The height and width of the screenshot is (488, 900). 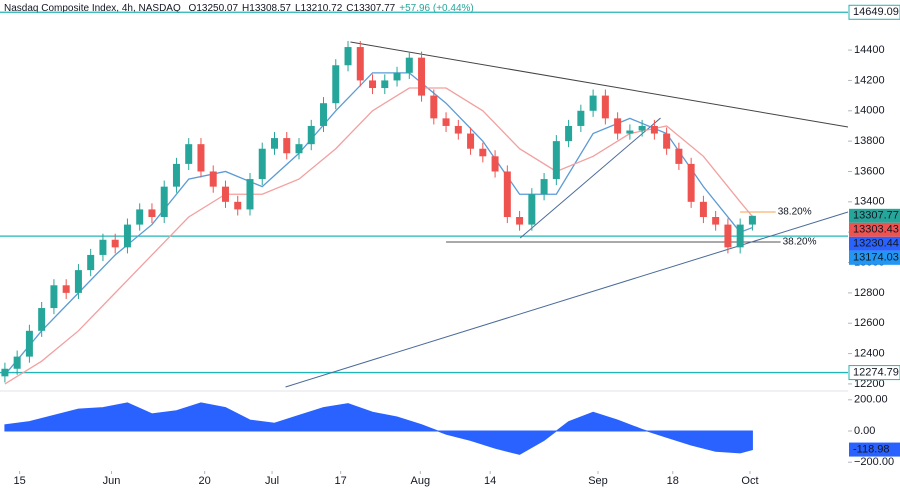 What do you see at coordinates (869, 202) in the screenshot?
I see `y-tick-label: 13400` at bounding box center [869, 202].